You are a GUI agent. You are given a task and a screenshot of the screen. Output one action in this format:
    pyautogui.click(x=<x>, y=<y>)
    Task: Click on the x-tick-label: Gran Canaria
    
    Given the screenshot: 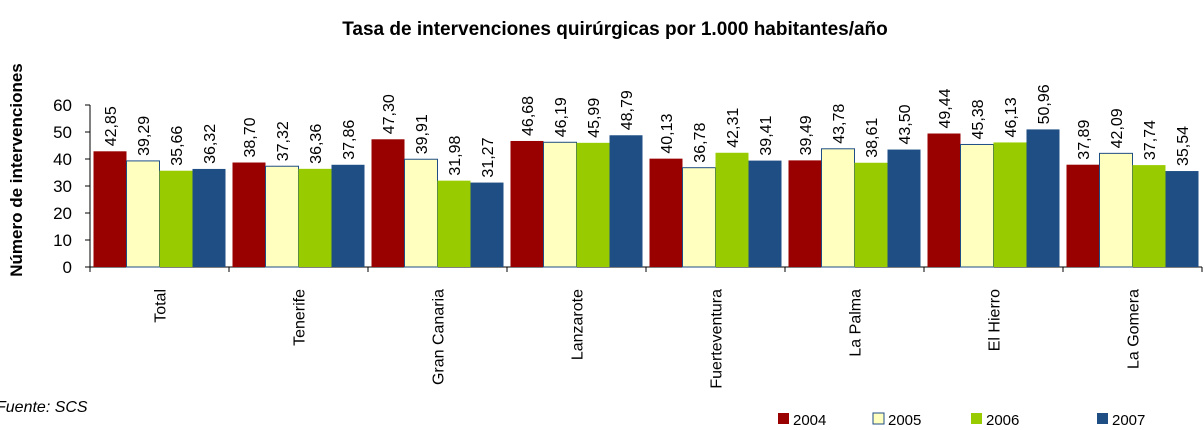 What is the action you would take?
    pyautogui.click(x=439, y=337)
    